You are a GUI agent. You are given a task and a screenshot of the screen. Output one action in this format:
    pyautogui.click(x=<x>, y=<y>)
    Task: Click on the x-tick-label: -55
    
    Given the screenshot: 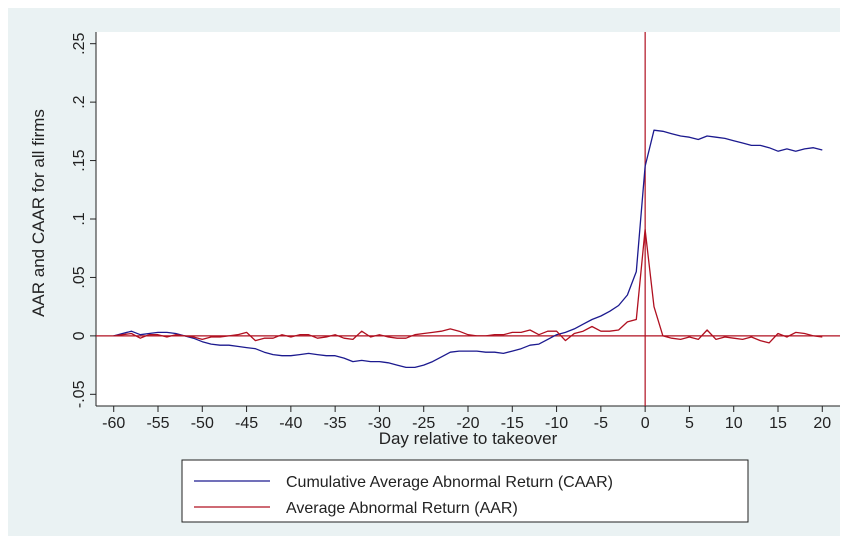 What is the action you would take?
    pyautogui.click(x=157, y=423)
    